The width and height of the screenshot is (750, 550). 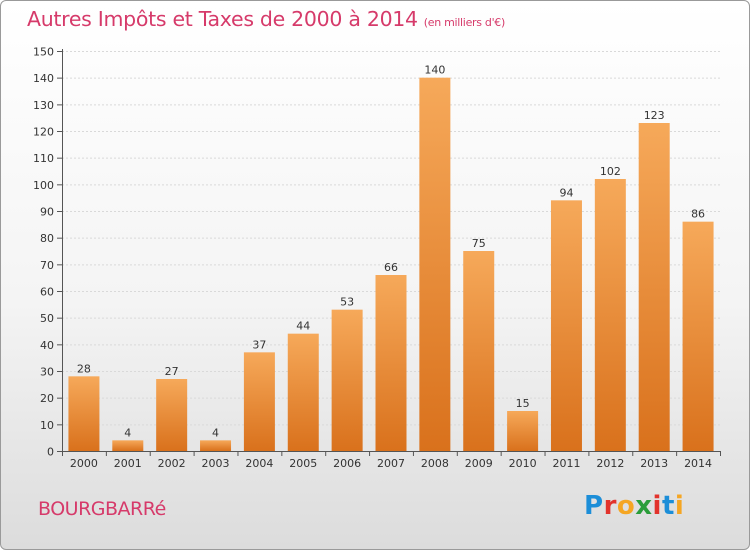 I want to click on y-tick-label: 110, so click(x=43, y=158).